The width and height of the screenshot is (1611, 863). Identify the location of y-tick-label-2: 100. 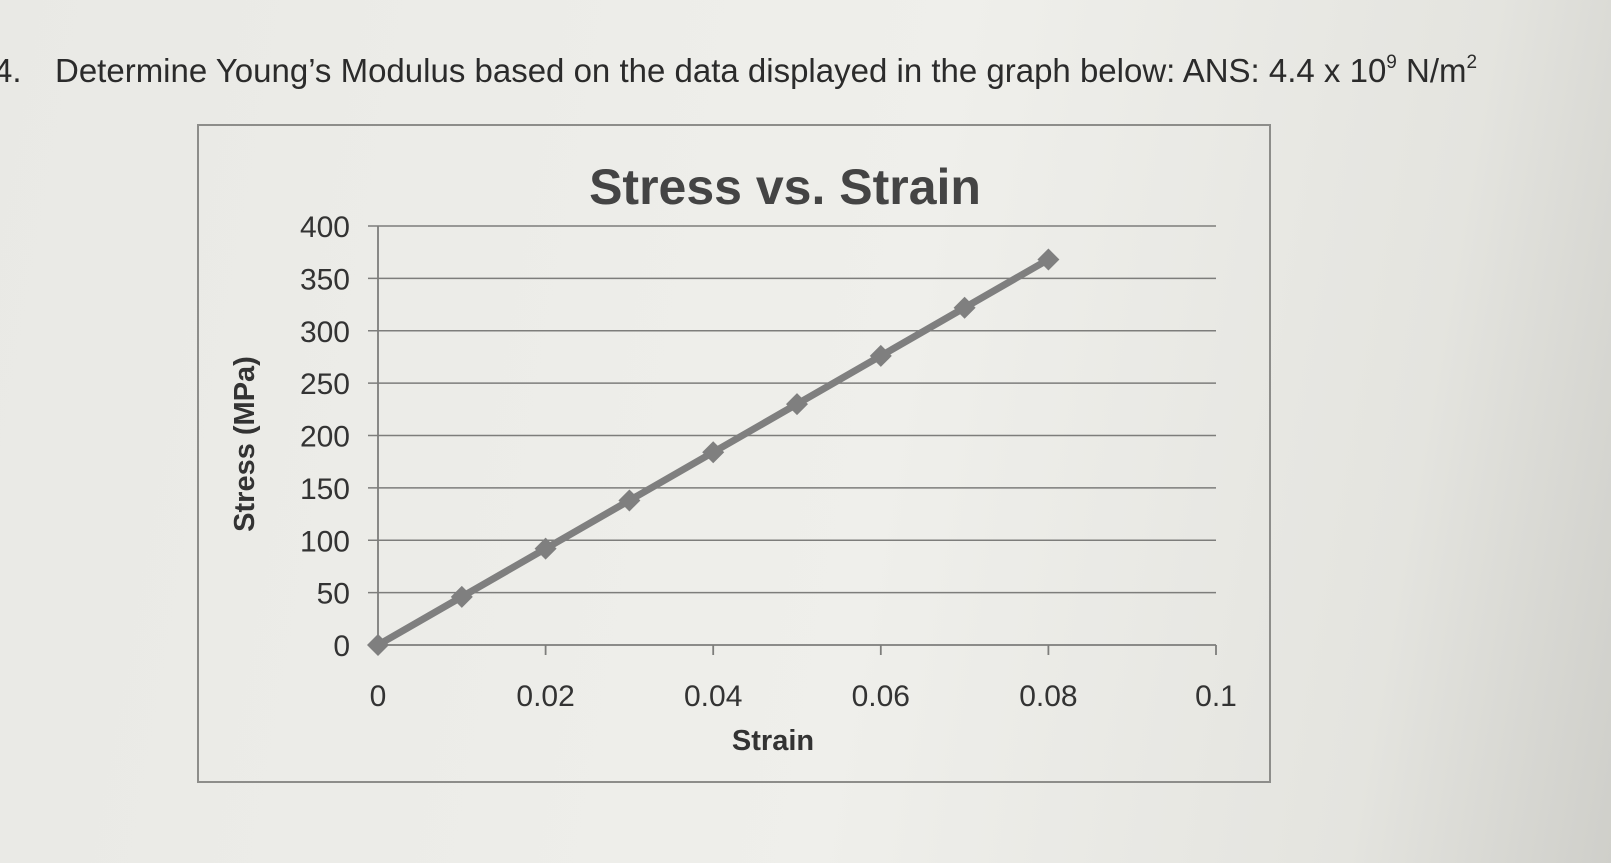
(325, 541).